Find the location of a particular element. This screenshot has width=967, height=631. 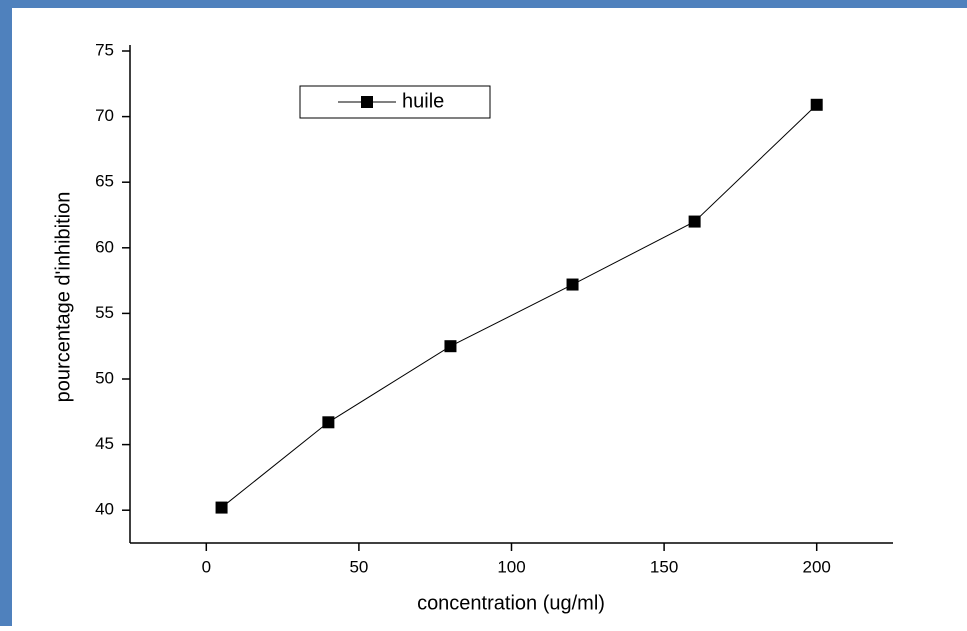

y-tick-label: 55 is located at coordinates (104, 312).